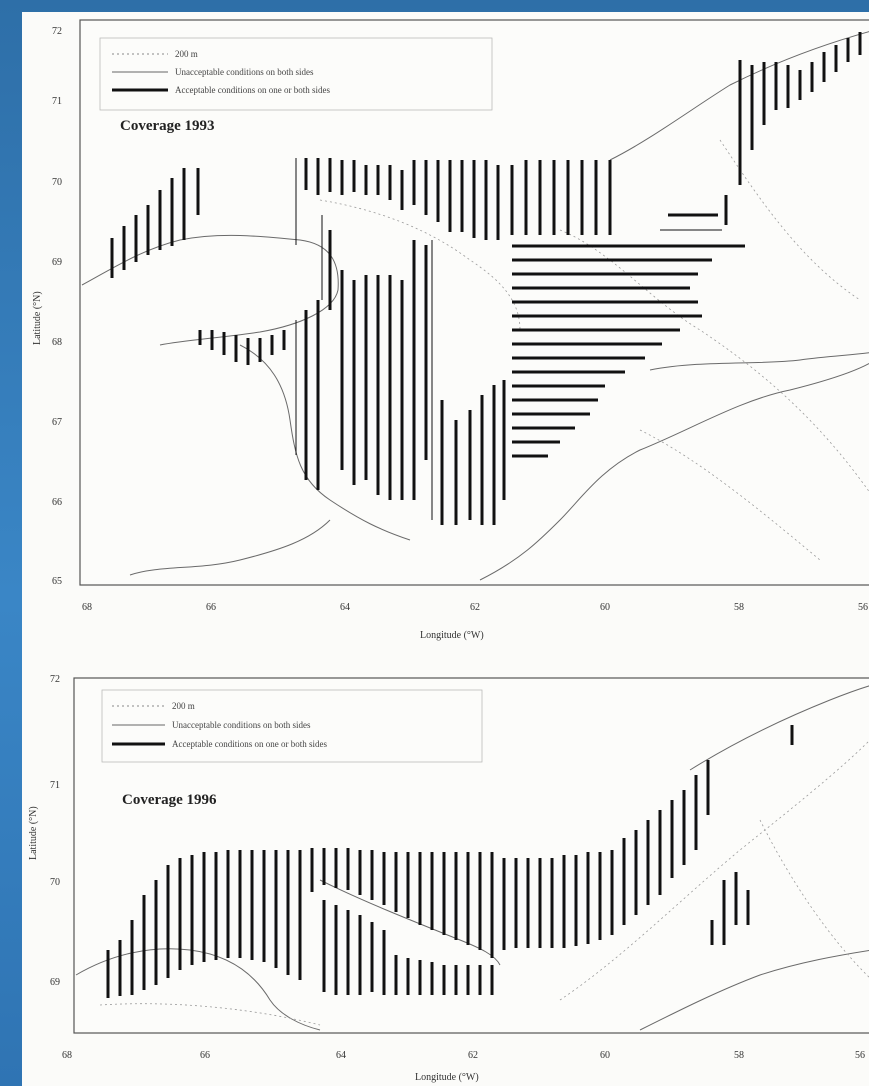 The height and width of the screenshot is (1086, 869). I want to click on x-axis-label-1993: Longitude (°W), so click(452, 635).